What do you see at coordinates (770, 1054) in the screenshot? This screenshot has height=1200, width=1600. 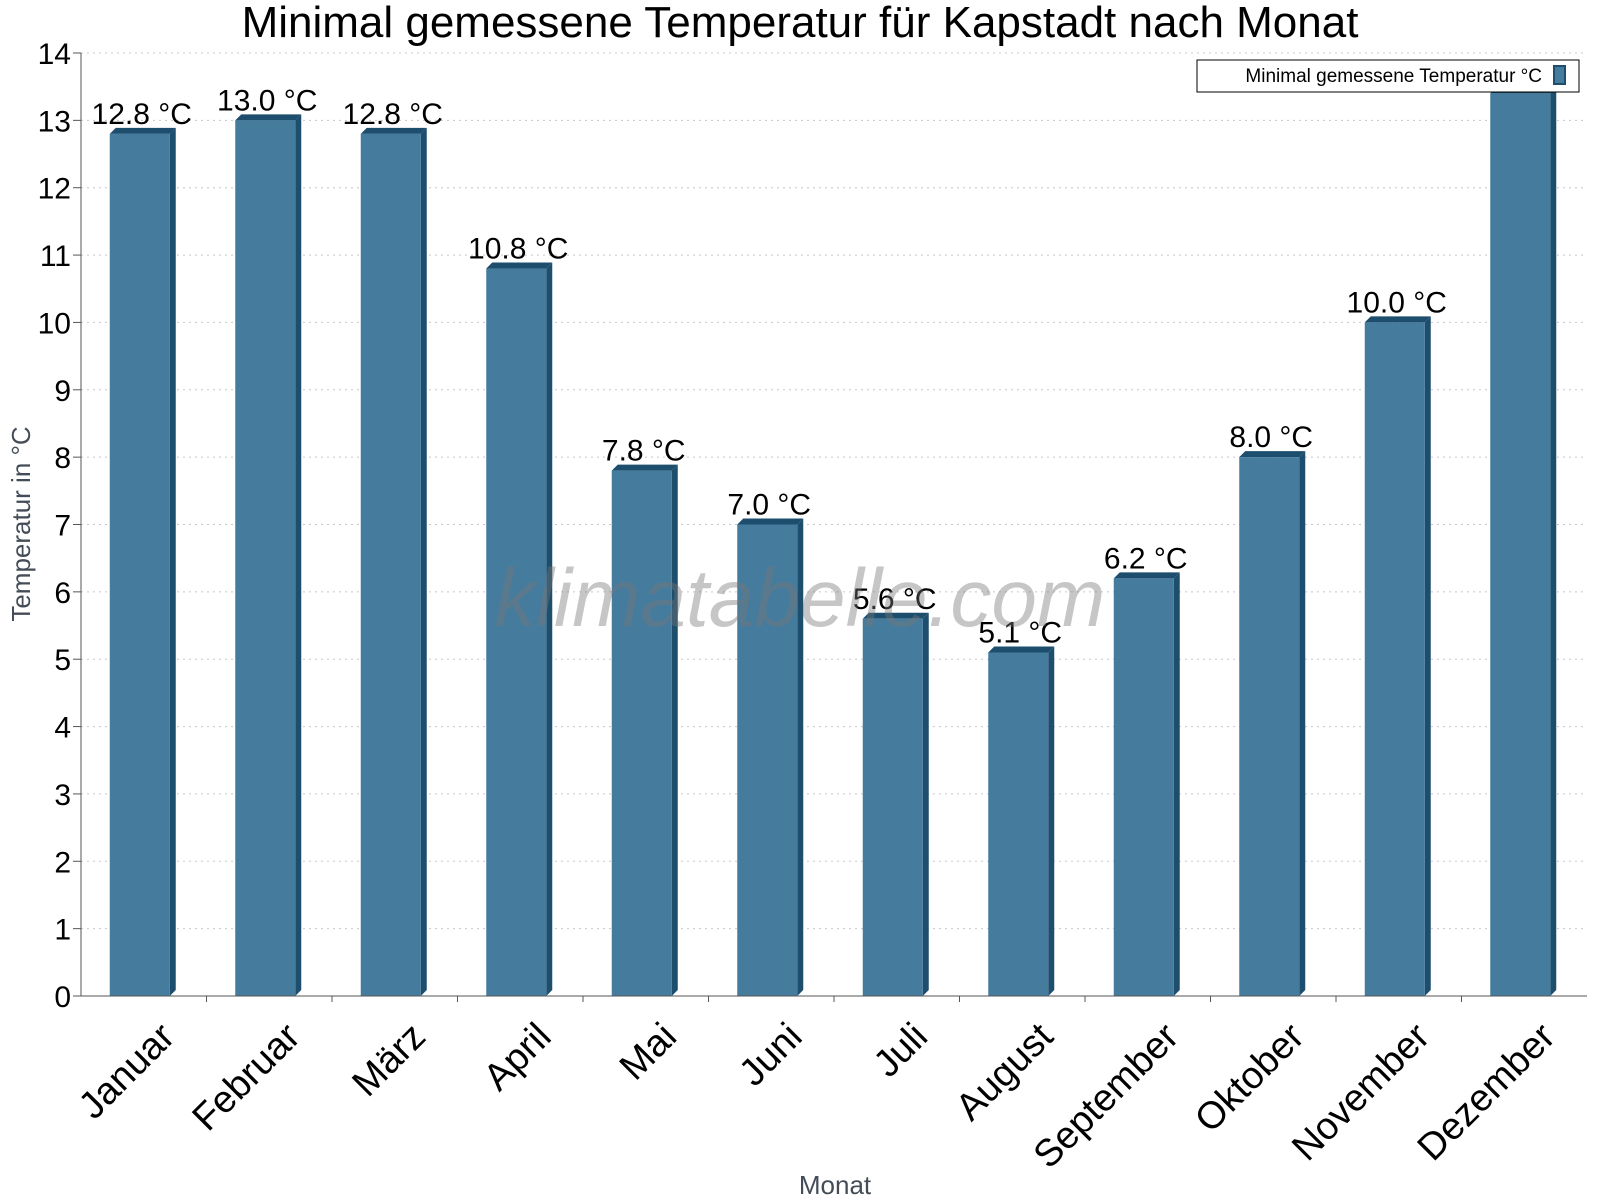 I see `x-tick-label: Juni` at bounding box center [770, 1054].